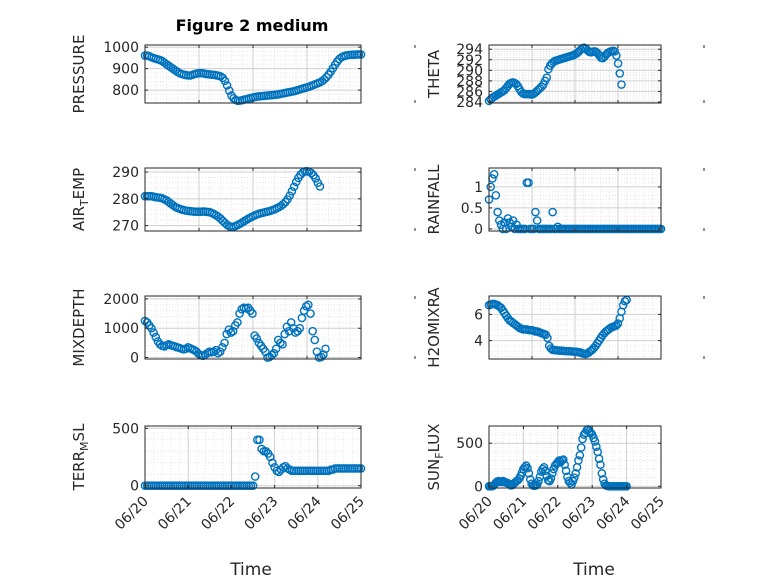 The image size is (778, 583). What do you see at coordinates (469, 92) in the screenshot?
I see `y-tick-label: 286` at bounding box center [469, 92].